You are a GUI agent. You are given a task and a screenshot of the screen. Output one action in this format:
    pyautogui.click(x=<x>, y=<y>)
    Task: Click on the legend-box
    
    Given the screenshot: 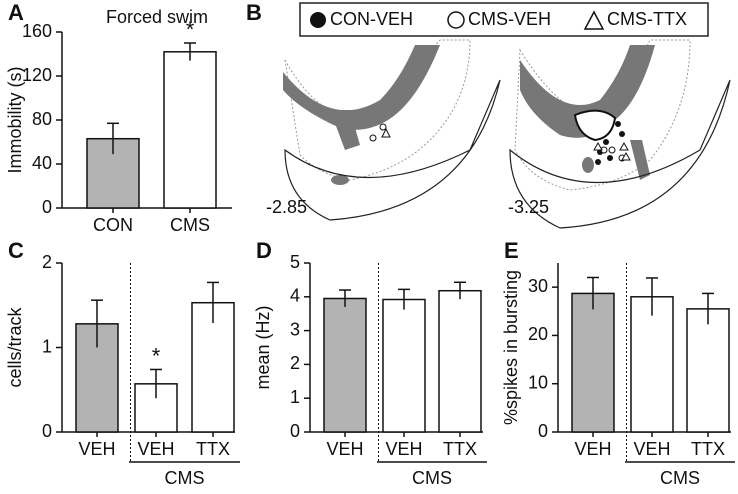 What is the action you would take?
    pyautogui.click(x=504, y=19)
    